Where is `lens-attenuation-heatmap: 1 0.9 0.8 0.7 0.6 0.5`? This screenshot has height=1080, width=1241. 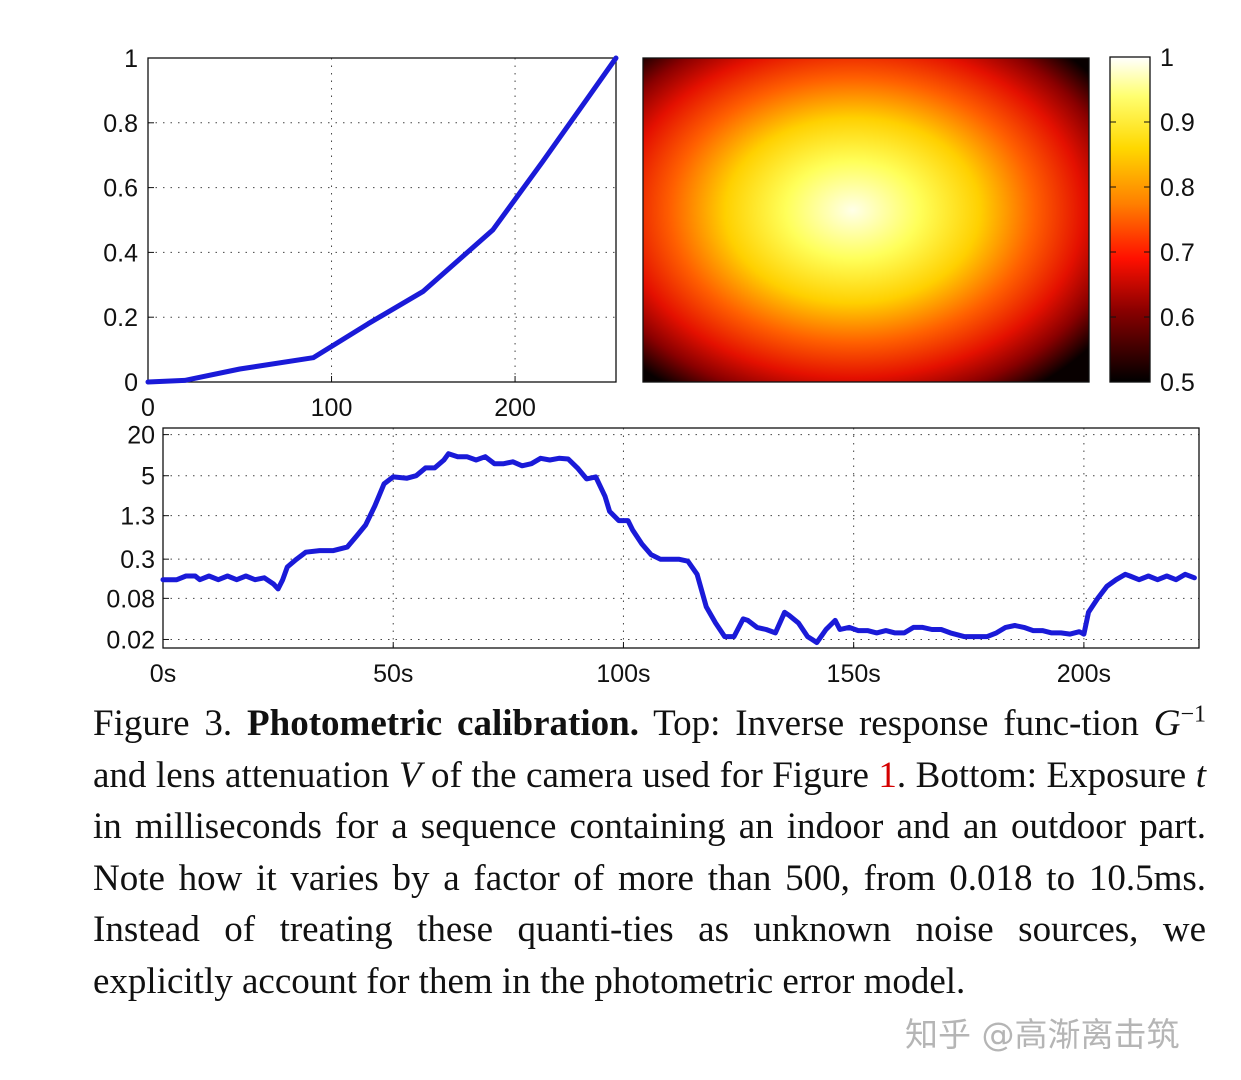
lens-attenuation-heatmap: 1 0.9 0.8 0.7 0.6 0.5 is located at coordinates (918, 220).